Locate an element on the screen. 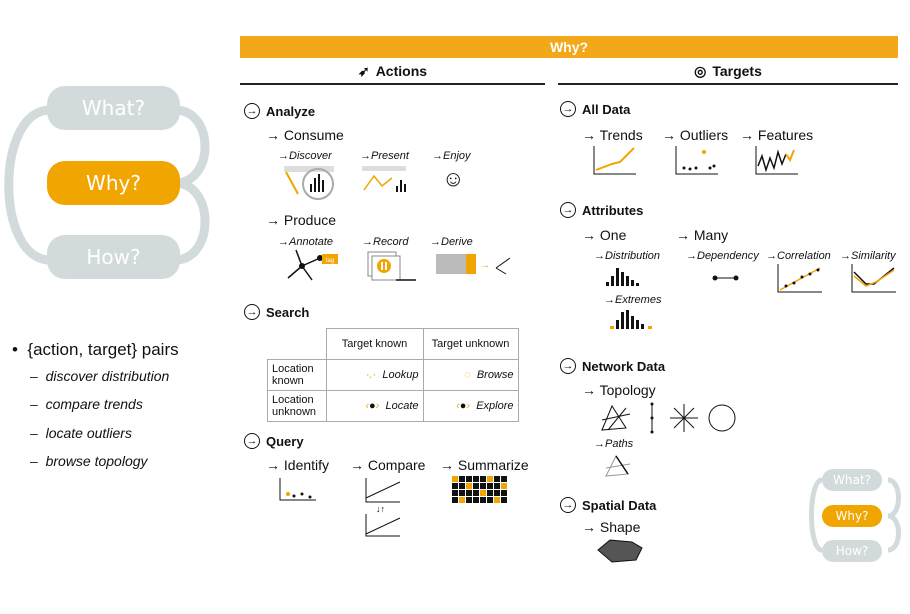  compare-icon: ↓↑ is located at coordinates (383, 507).